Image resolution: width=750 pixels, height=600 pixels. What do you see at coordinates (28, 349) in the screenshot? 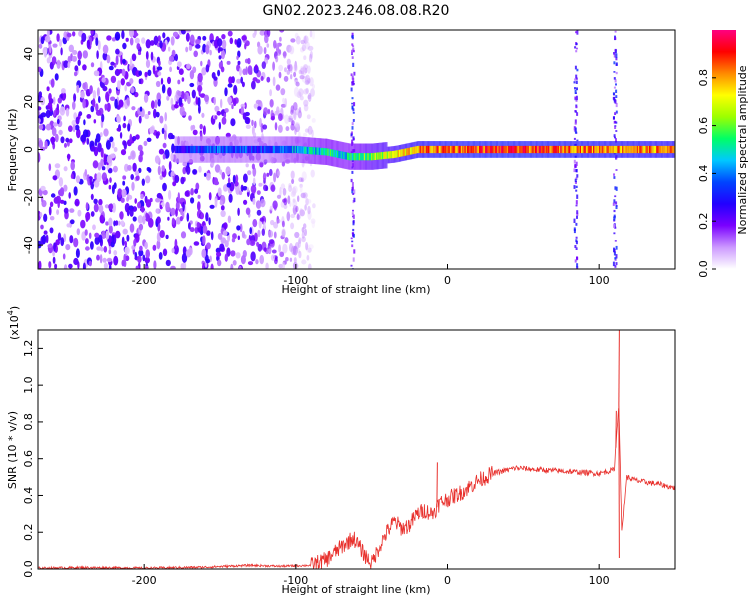
I see `y-tick-label: 1.2` at bounding box center [28, 349].